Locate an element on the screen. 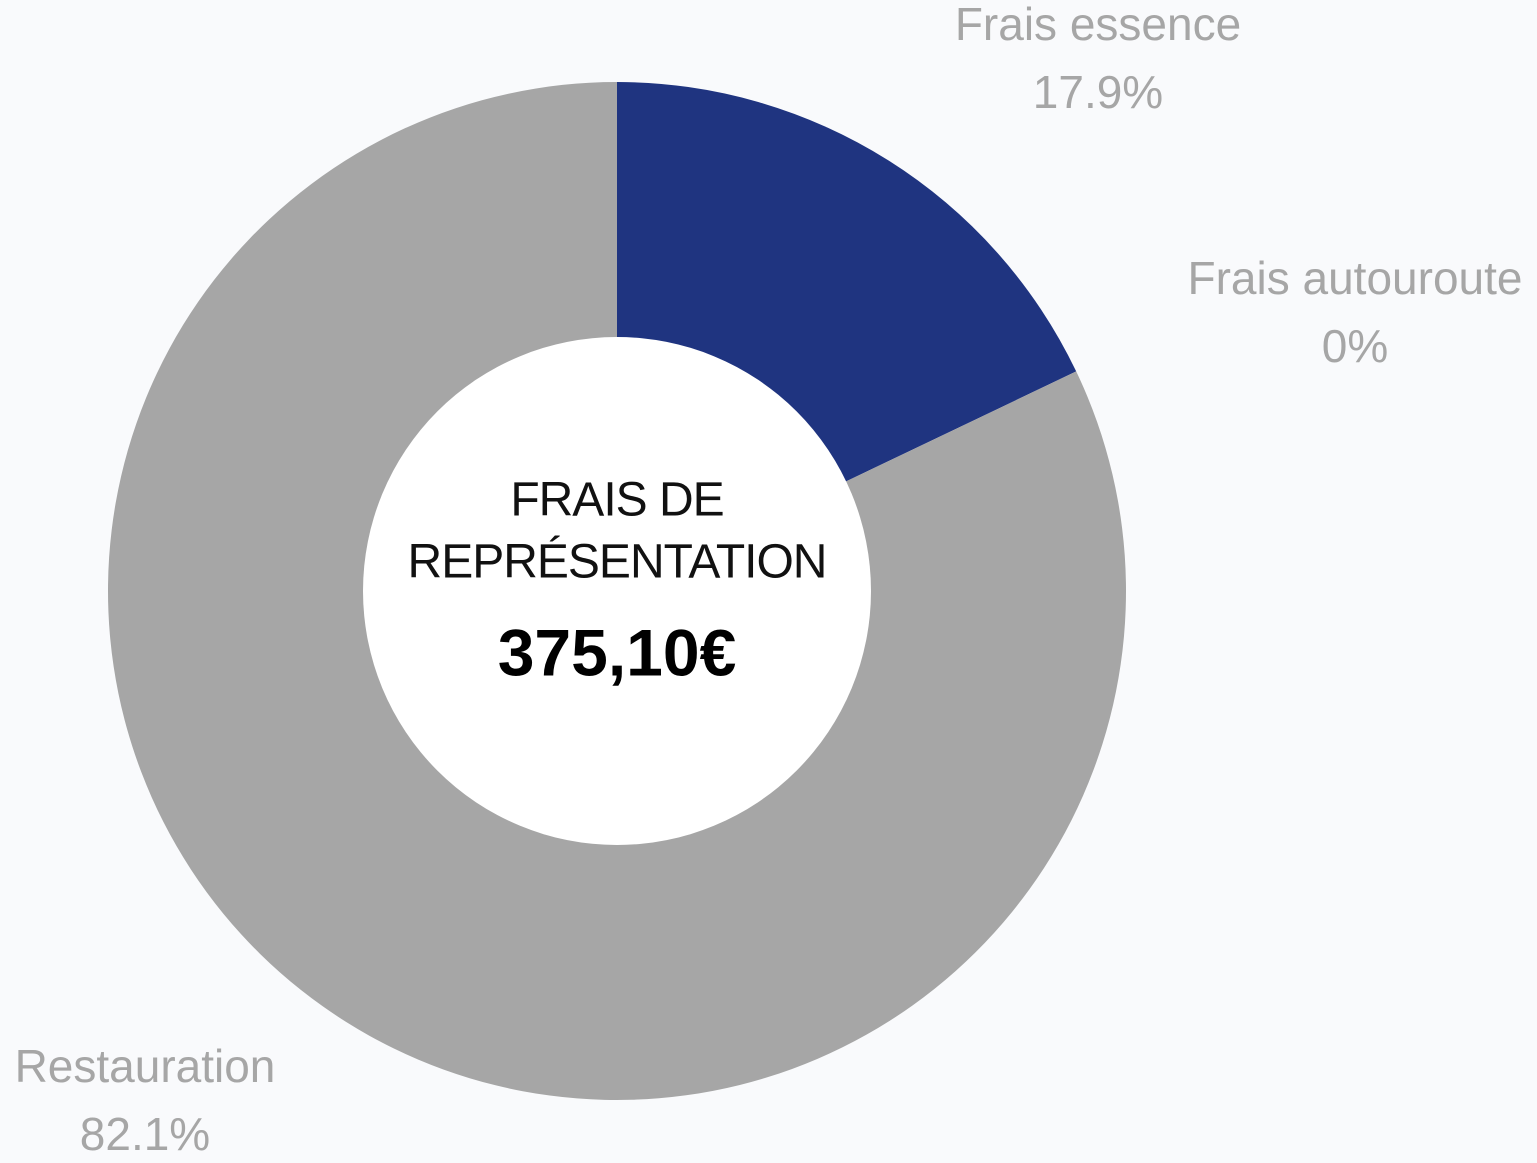 The height and width of the screenshot is (1163, 1537). slice-label: Restauration is located at coordinates (145, 1066).